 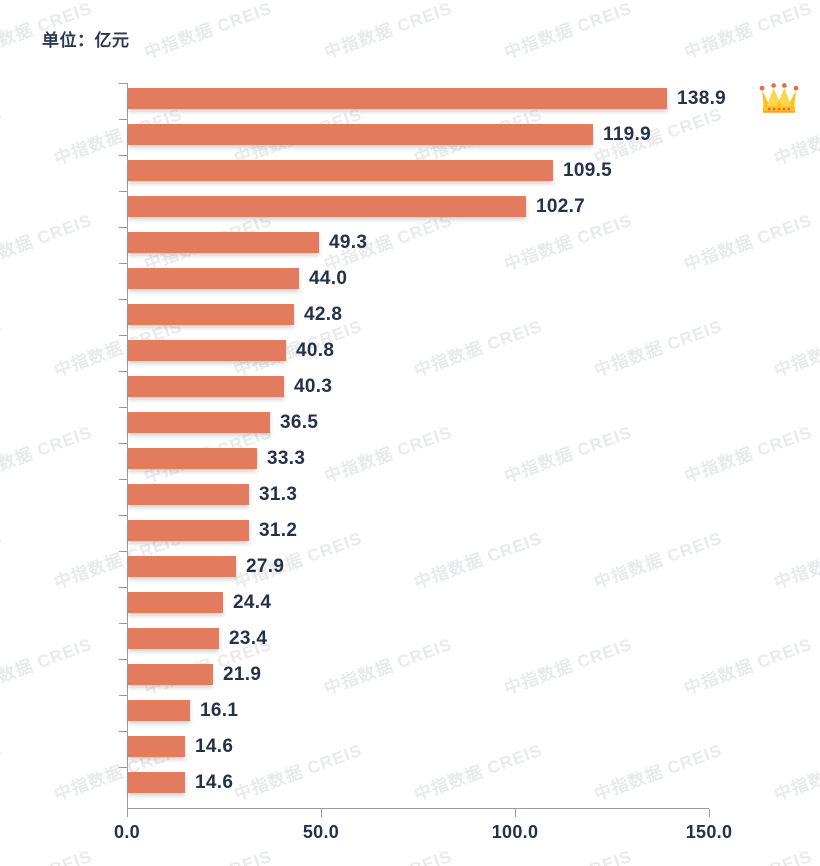 I want to click on bar-value-label: 33.3, so click(x=286, y=458).